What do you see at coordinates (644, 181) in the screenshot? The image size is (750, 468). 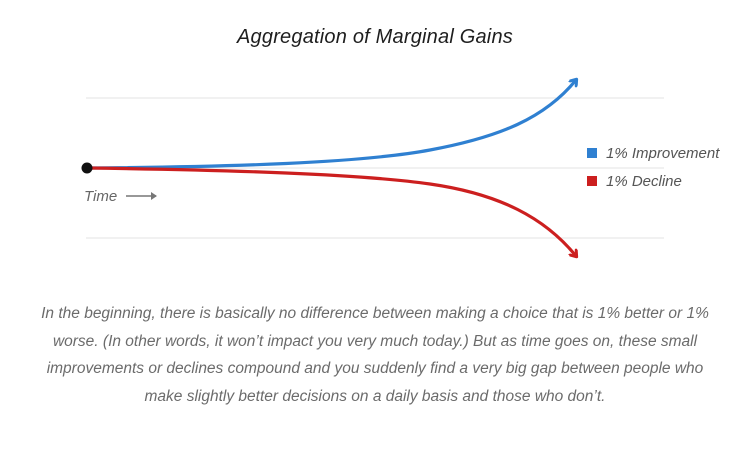 I see `legend-label-decline: 1% Decline` at bounding box center [644, 181].